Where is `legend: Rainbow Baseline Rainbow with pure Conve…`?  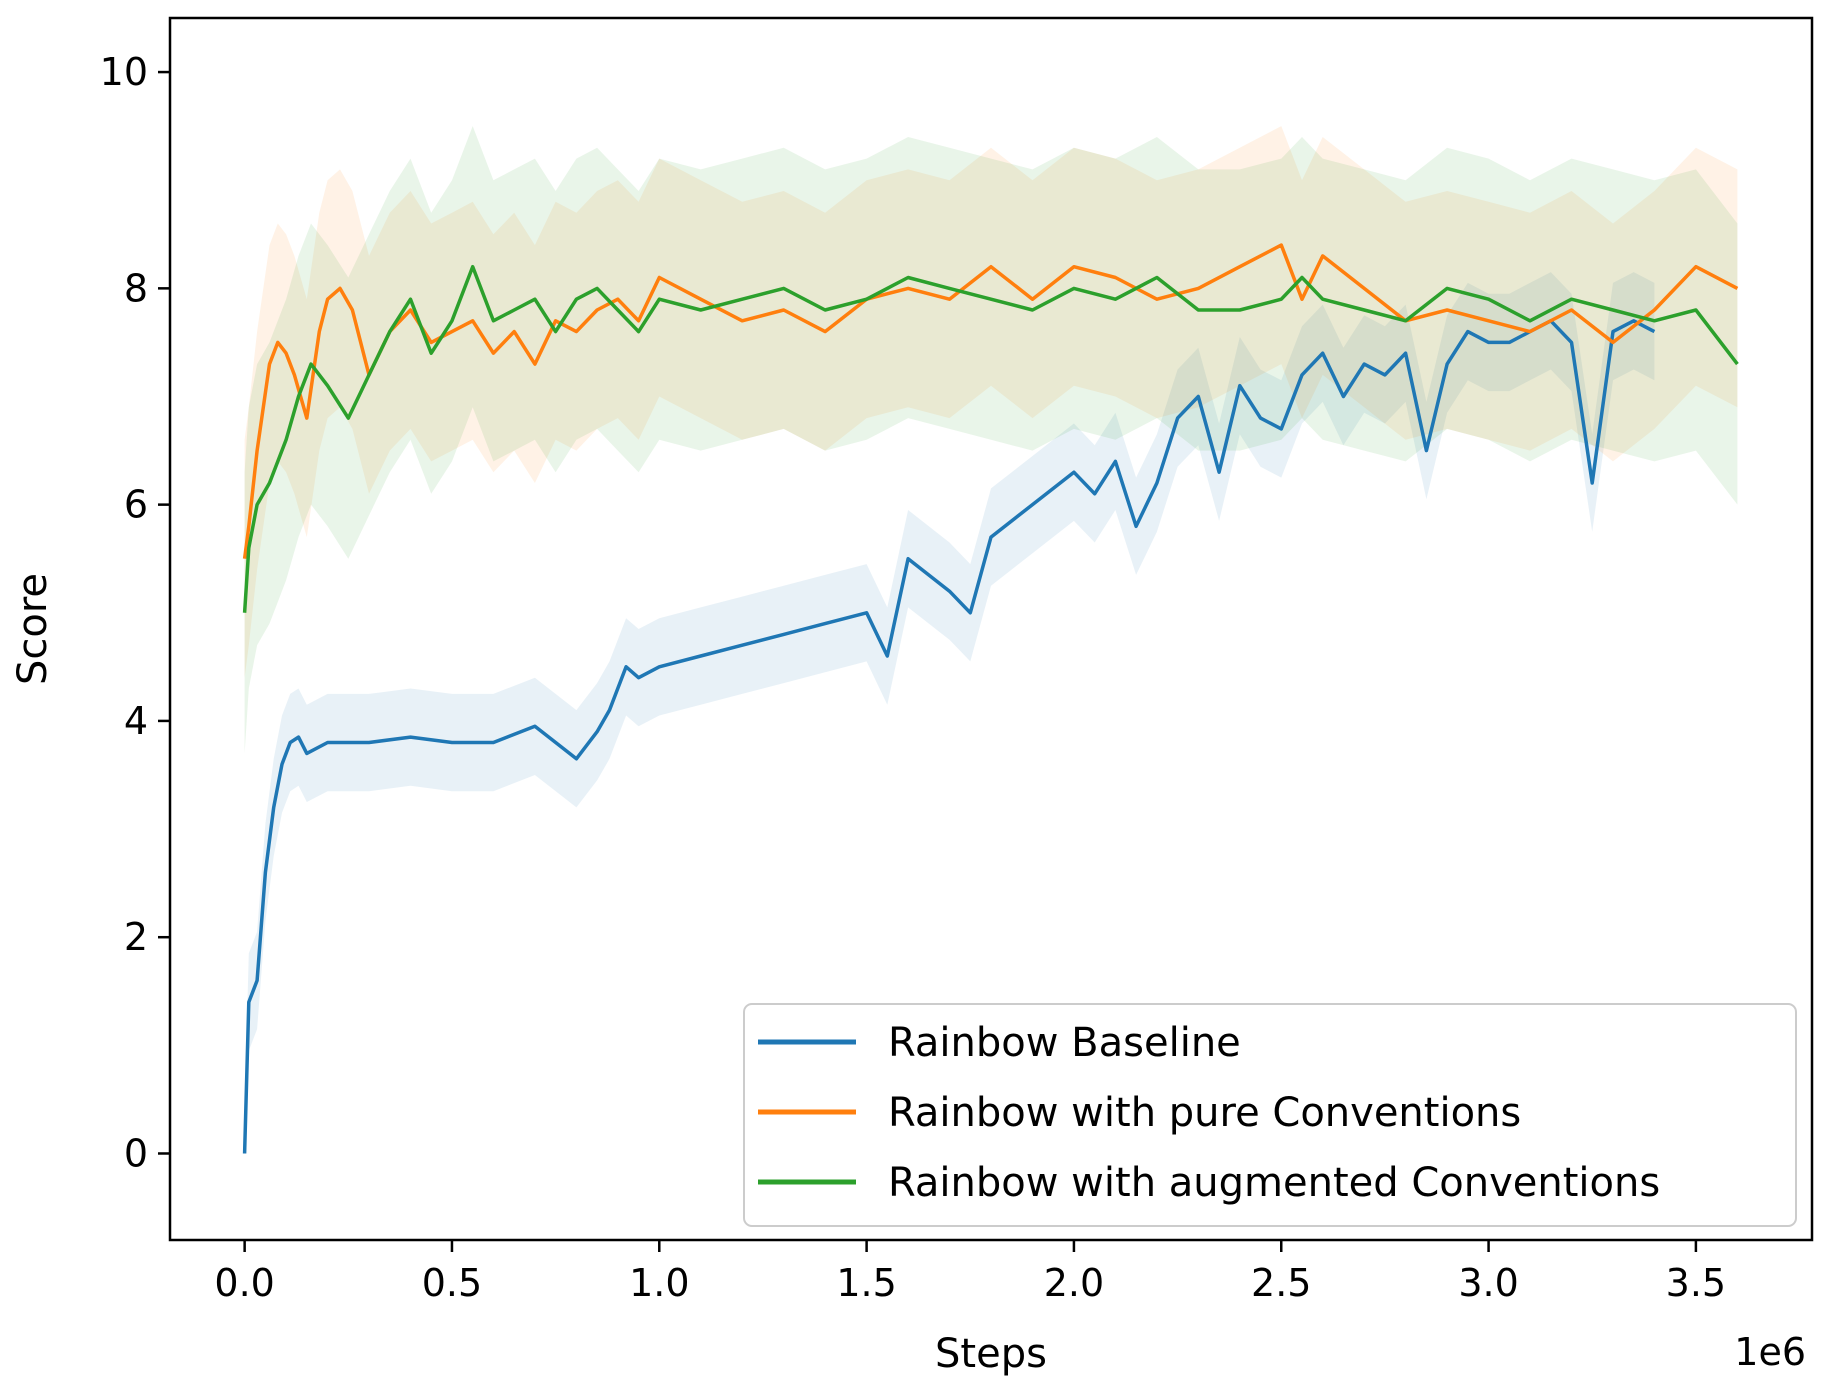 legend: Rainbow Baseline Rainbow with pure Conve… is located at coordinates (1270, 1115).